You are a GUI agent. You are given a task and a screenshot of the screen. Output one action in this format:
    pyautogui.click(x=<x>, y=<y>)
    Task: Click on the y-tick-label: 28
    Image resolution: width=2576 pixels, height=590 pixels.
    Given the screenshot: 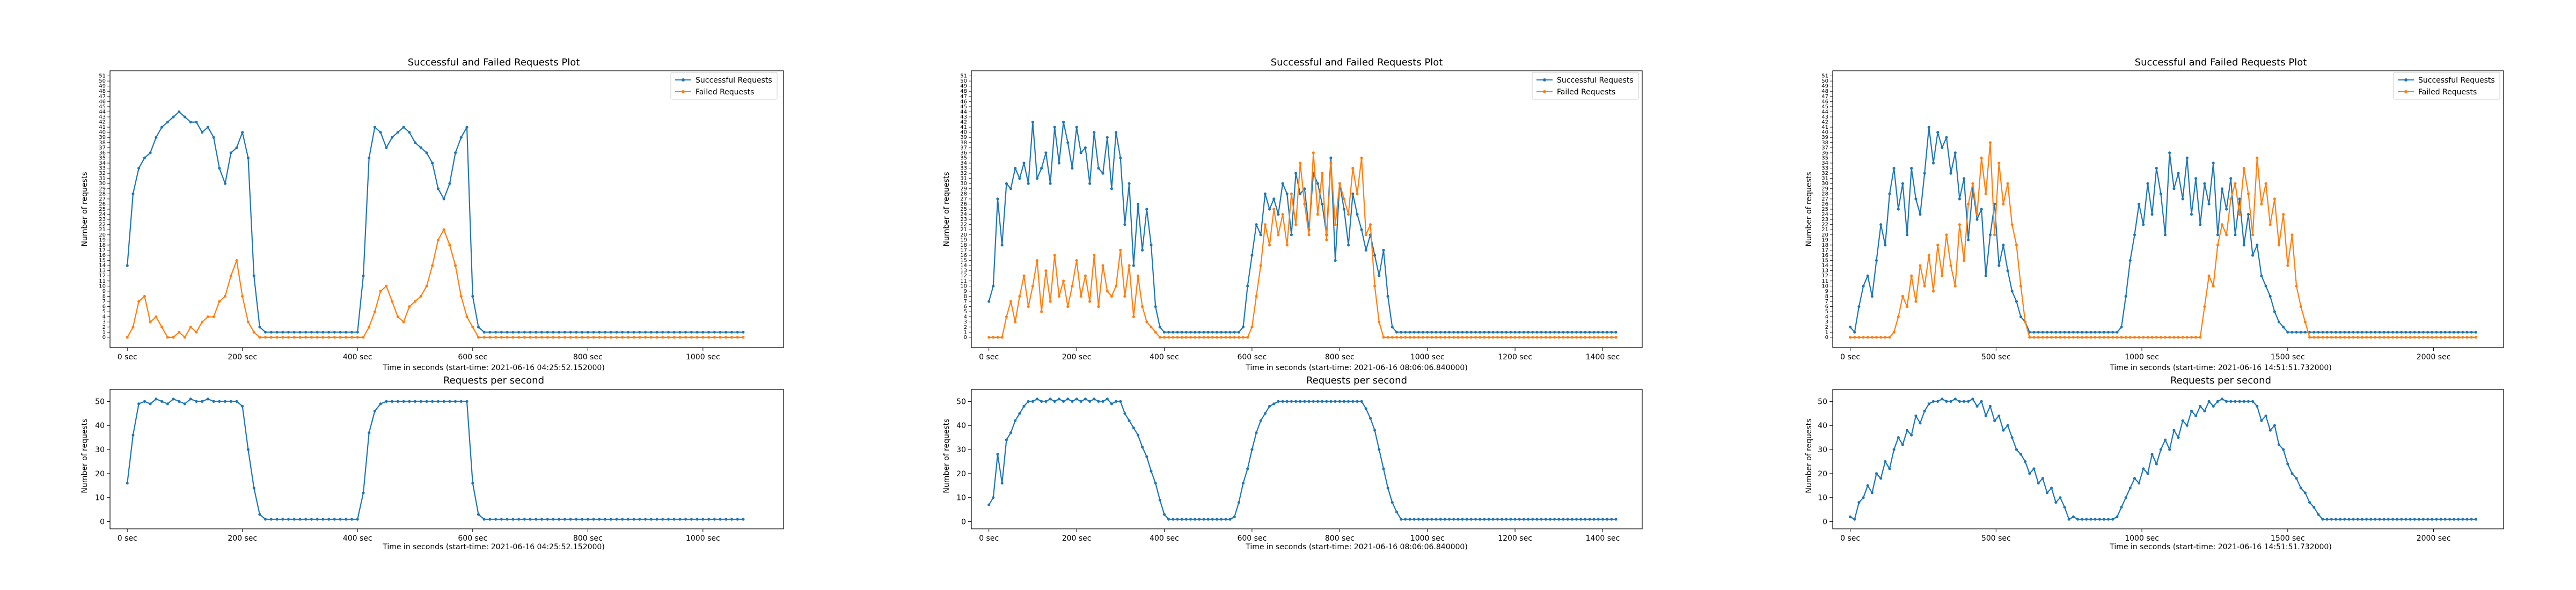 What is the action you would take?
    pyautogui.click(x=102, y=194)
    